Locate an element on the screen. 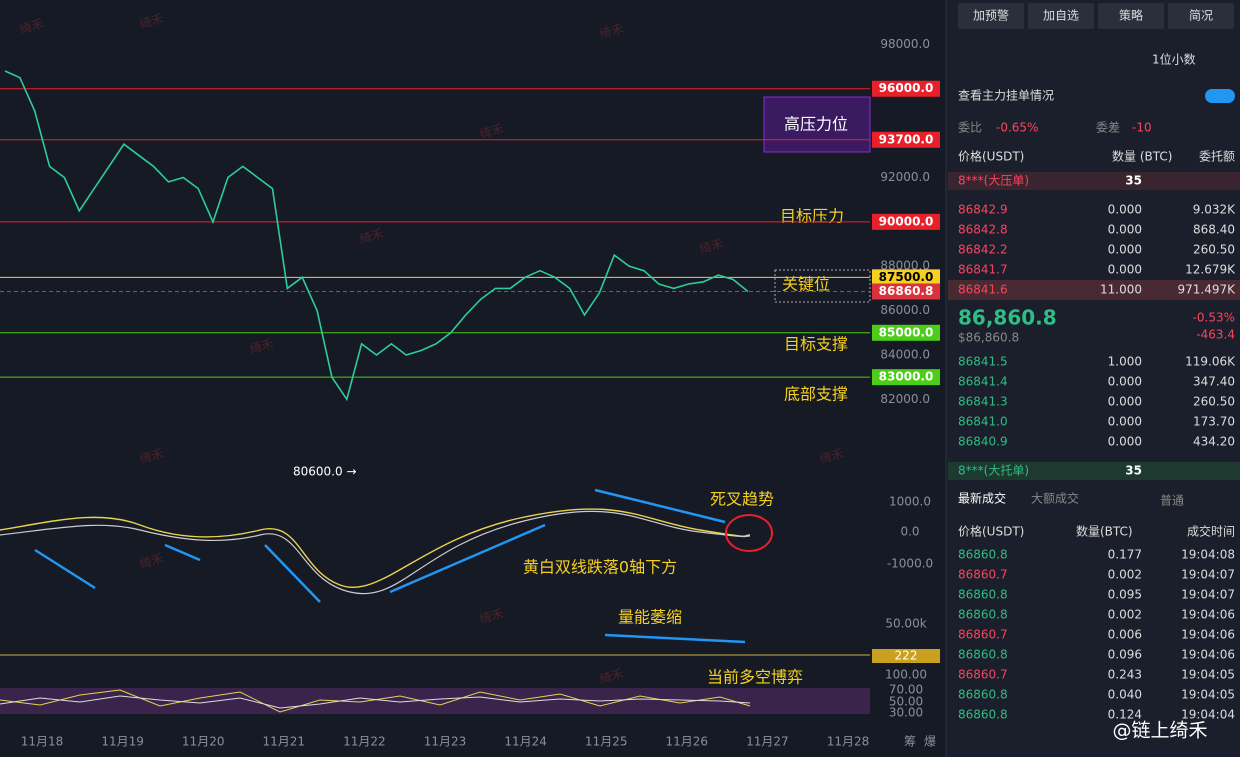 The image size is (1240, 757). level-label: 90000.0 is located at coordinates (906, 221).